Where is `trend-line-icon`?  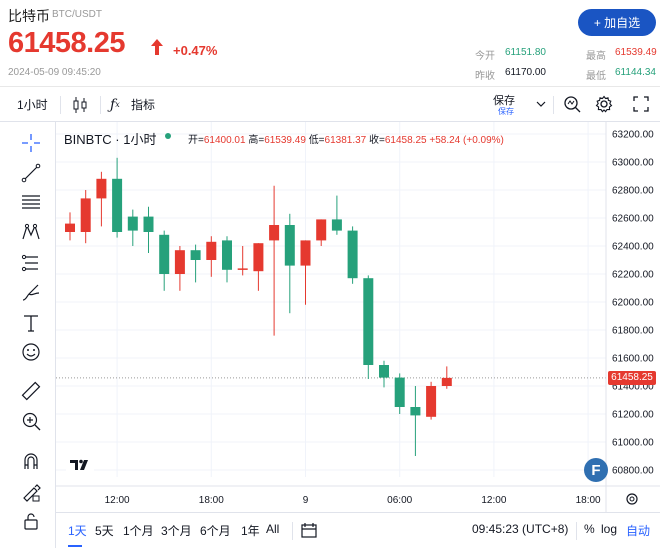 trend-line-icon is located at coordinates (31, 173).